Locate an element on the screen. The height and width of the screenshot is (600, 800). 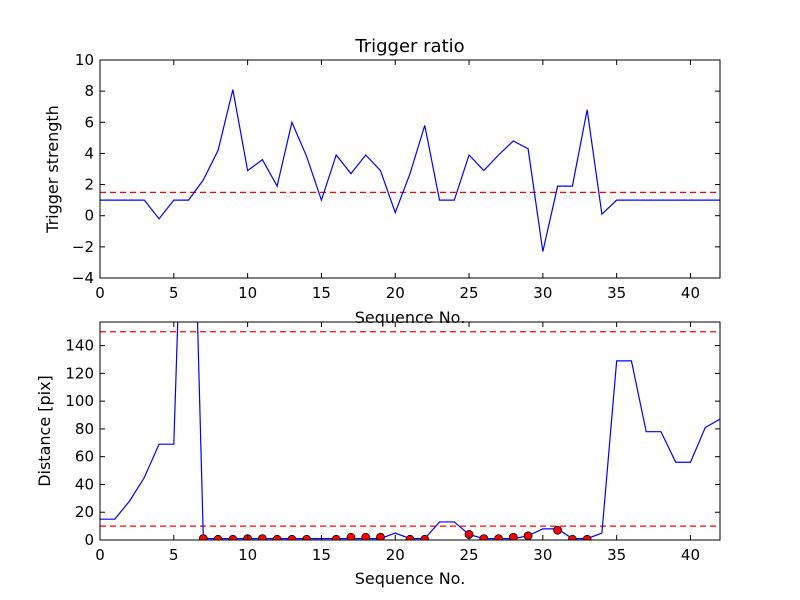
y-tick-label: 100 is located at coordinates (79, 401).